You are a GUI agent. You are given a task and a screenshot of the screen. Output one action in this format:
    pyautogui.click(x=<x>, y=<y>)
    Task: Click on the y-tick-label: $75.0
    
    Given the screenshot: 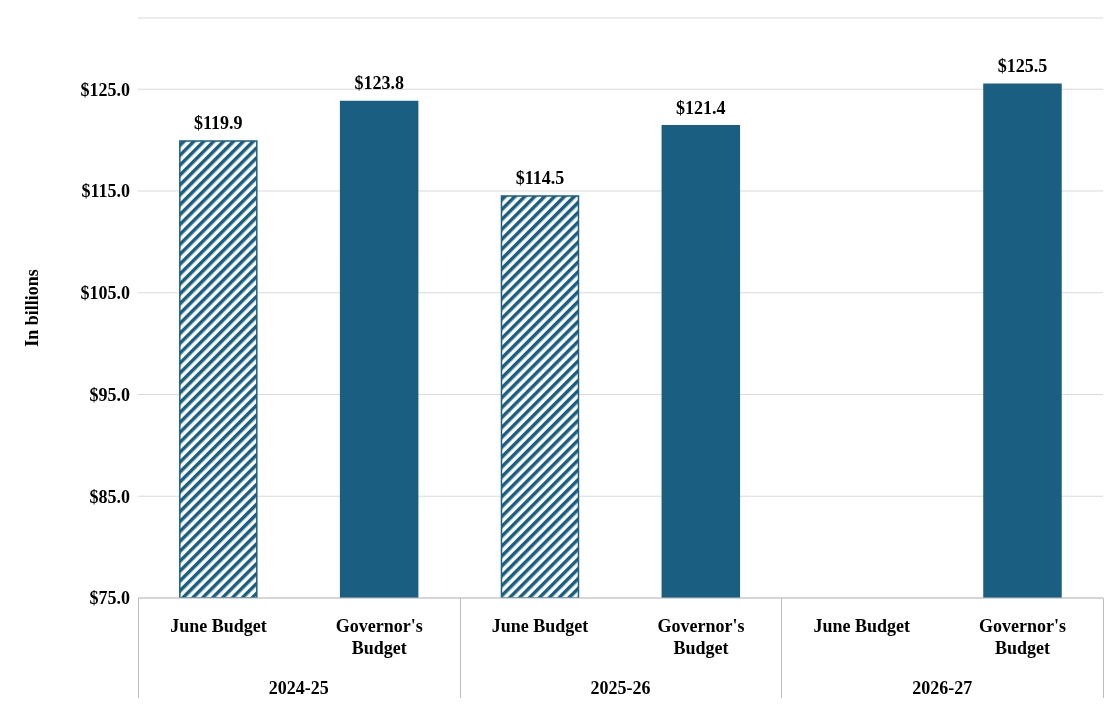 What is the action you would take?
    pyautogui.click(x=109, y=598)
    